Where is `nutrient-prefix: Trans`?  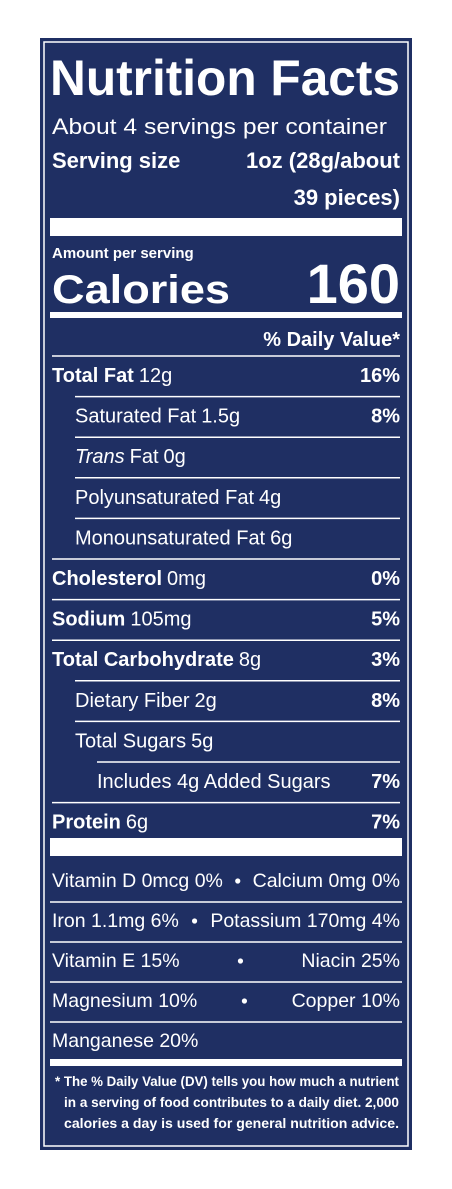 nutrient-prefix: Trans is located at coordinates (100, 457).